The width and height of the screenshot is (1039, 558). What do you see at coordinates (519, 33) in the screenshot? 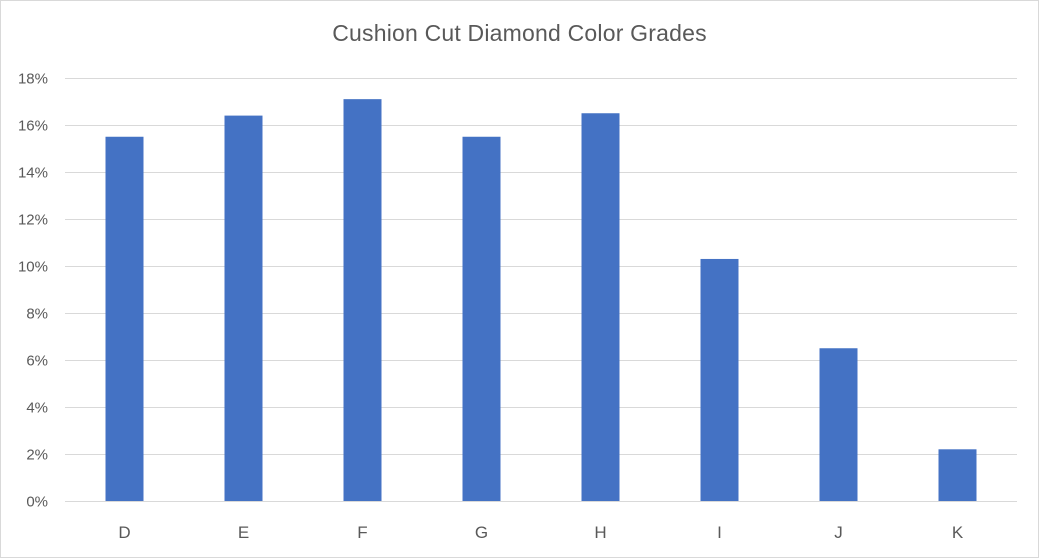
I see `chart-title: Cushion Cut Diamond Color Grades` at bounding box center [519, 33].